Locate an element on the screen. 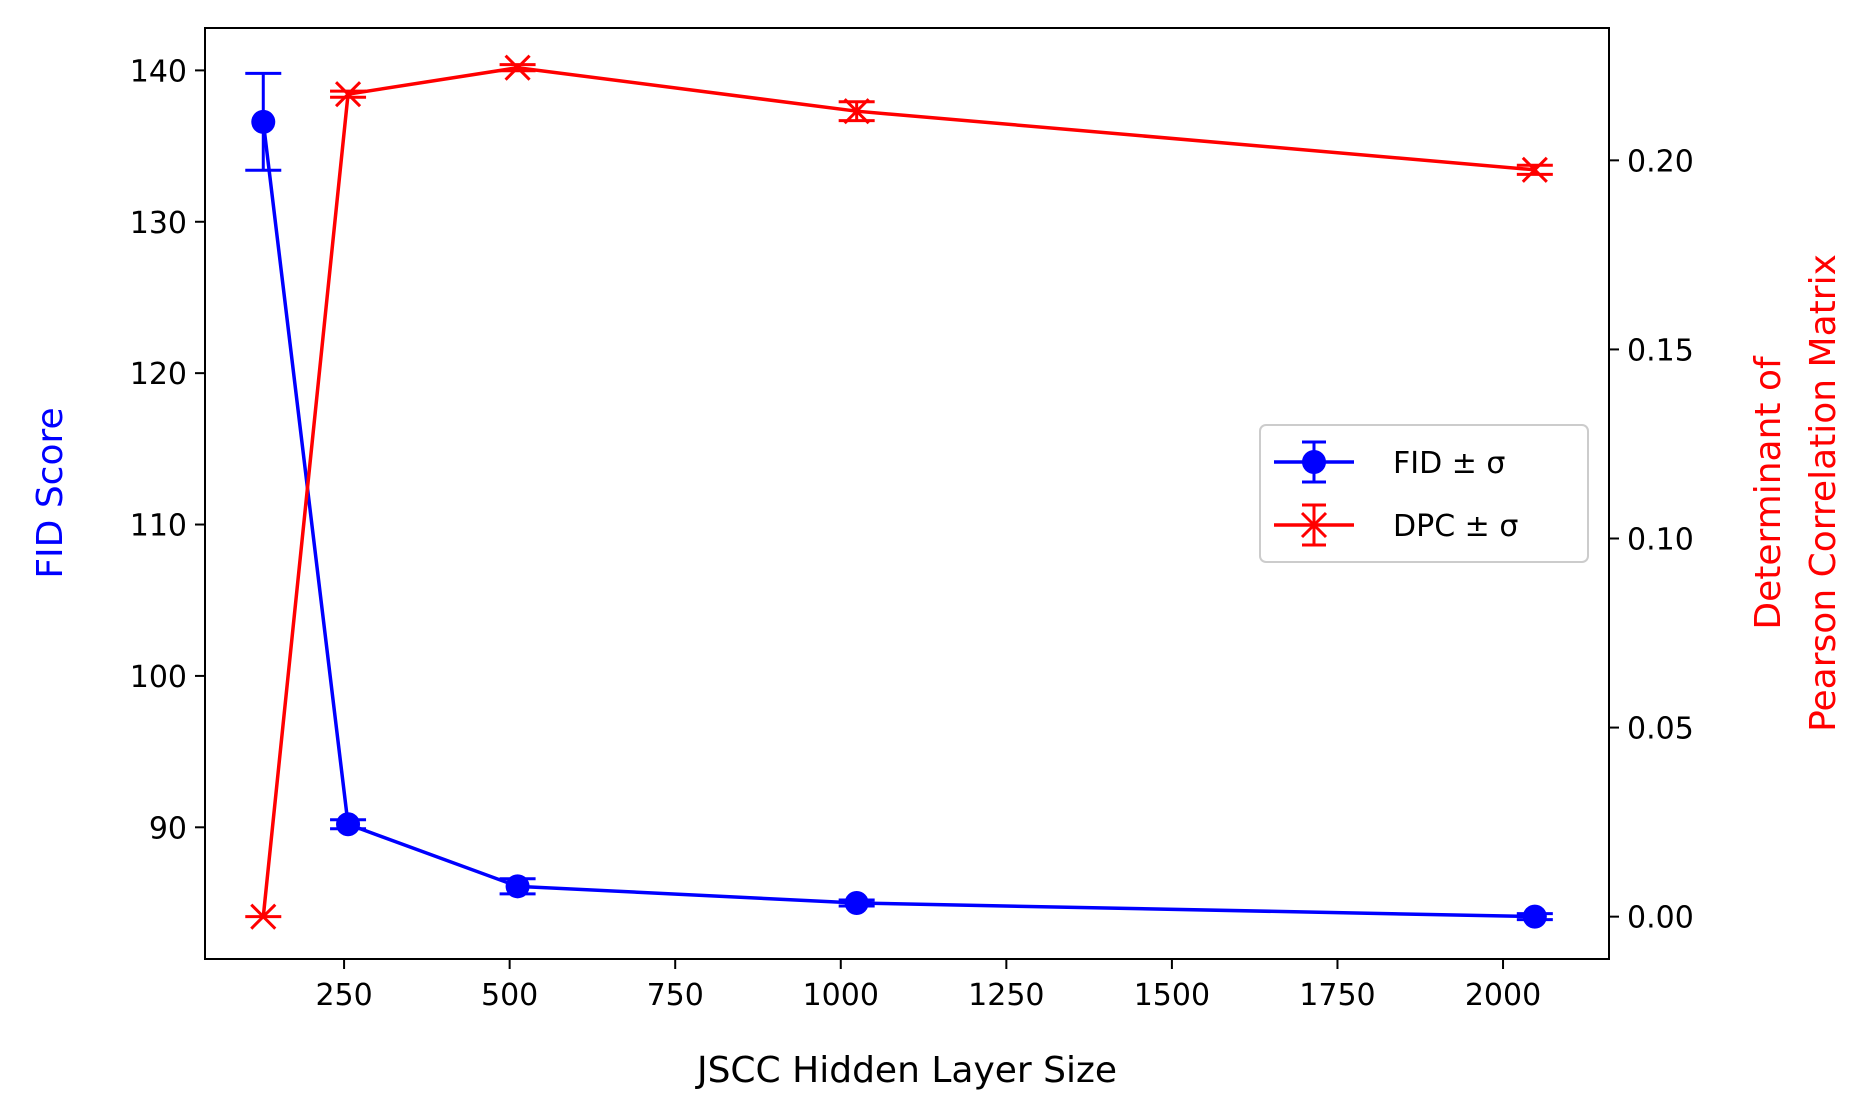 Image resolution: width=1870 pixels, height=1119 pixels. x-tick-label-500: 500 is located at coordinates (509, 995).